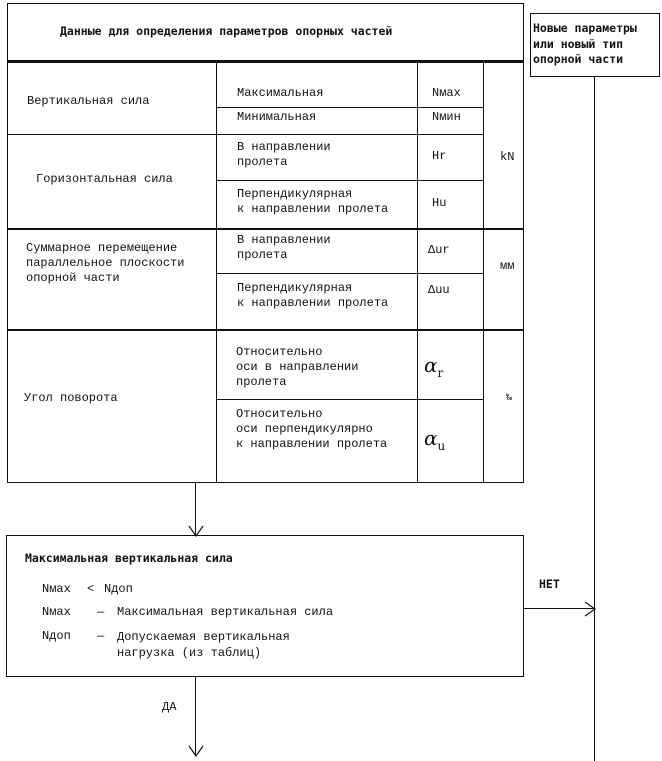  Describe the element at coordinates (280, 93) in the screenshot. I see `row-item-label: Максимальная` at that location.